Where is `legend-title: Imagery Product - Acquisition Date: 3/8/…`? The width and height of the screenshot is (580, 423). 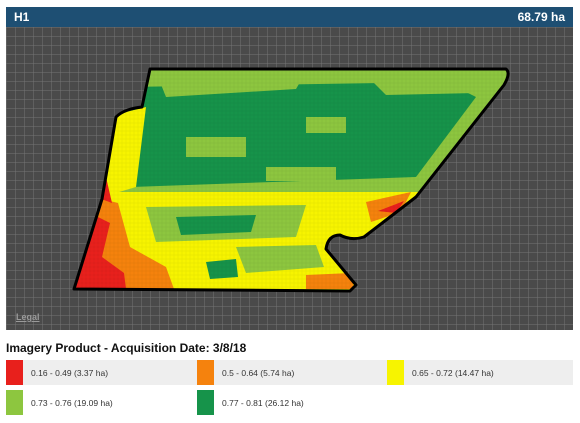 legend-title: Imagery Product - Acquisition Date: 3/8/… is located at coordinates (126, 348).